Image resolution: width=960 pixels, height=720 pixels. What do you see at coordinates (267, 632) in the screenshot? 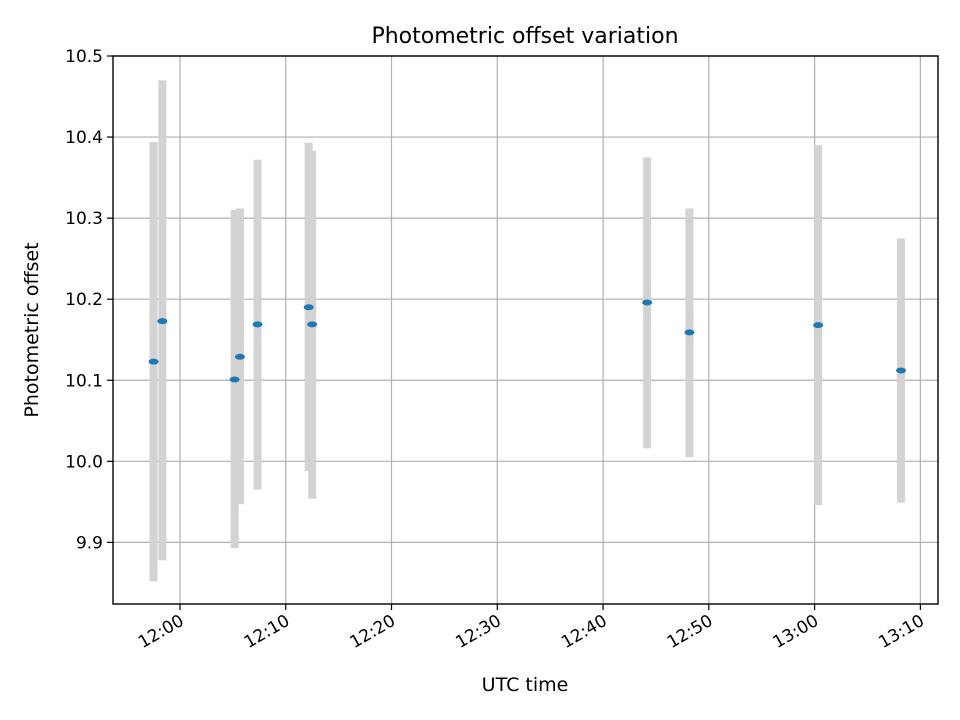
I see `x-tick-label: 12:10` at bounding box center [267, 632].